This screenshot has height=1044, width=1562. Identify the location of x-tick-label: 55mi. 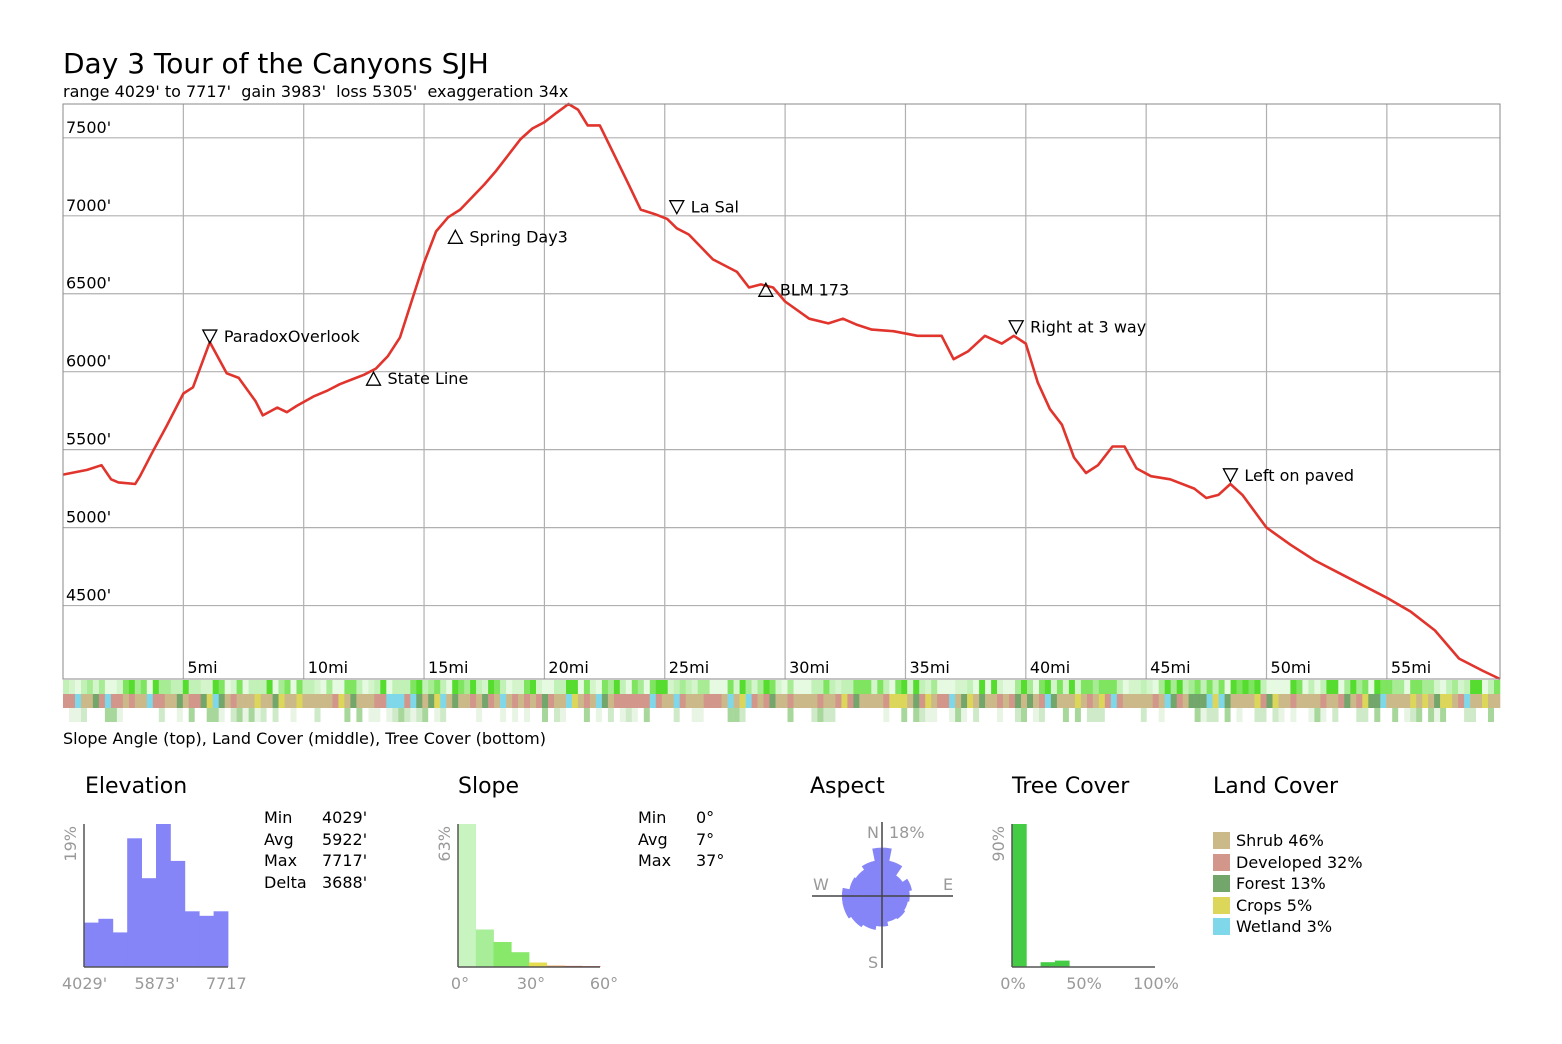
(1411, 667).